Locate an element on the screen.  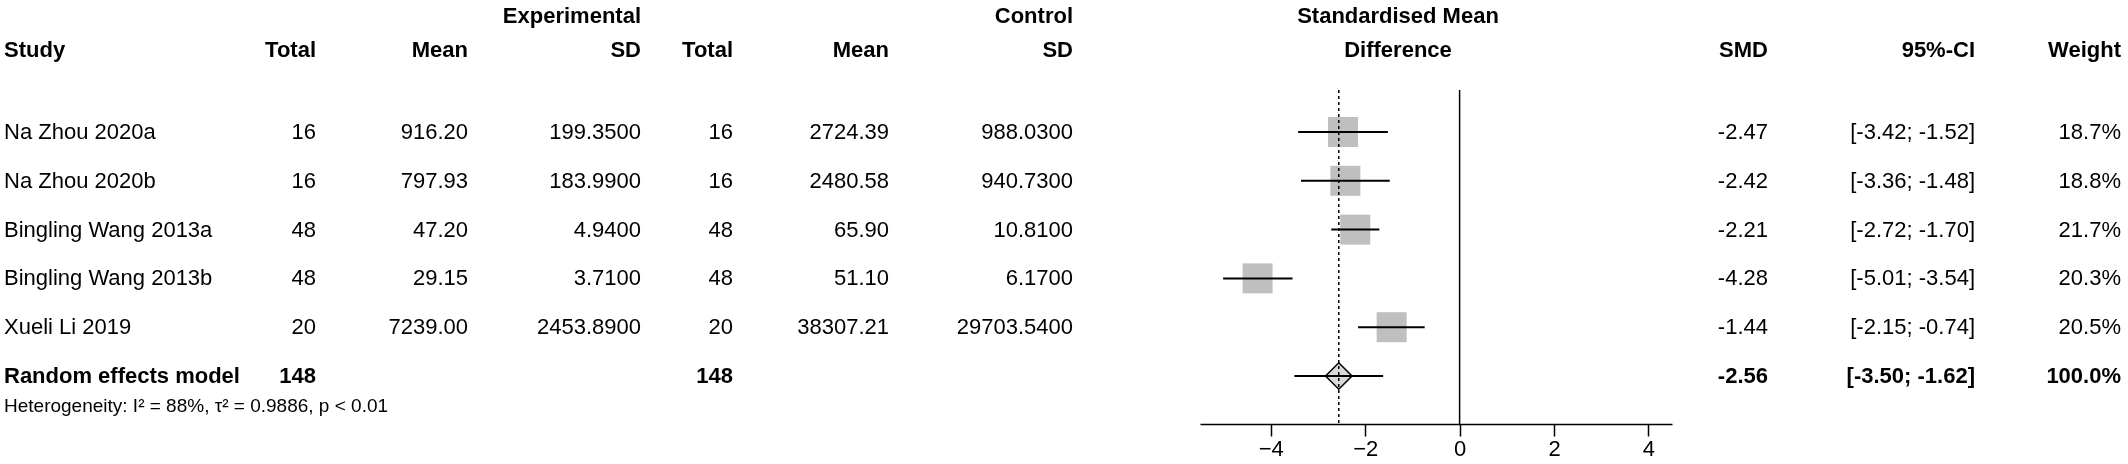
text: 65.90 is located at coordinates (861, 229).